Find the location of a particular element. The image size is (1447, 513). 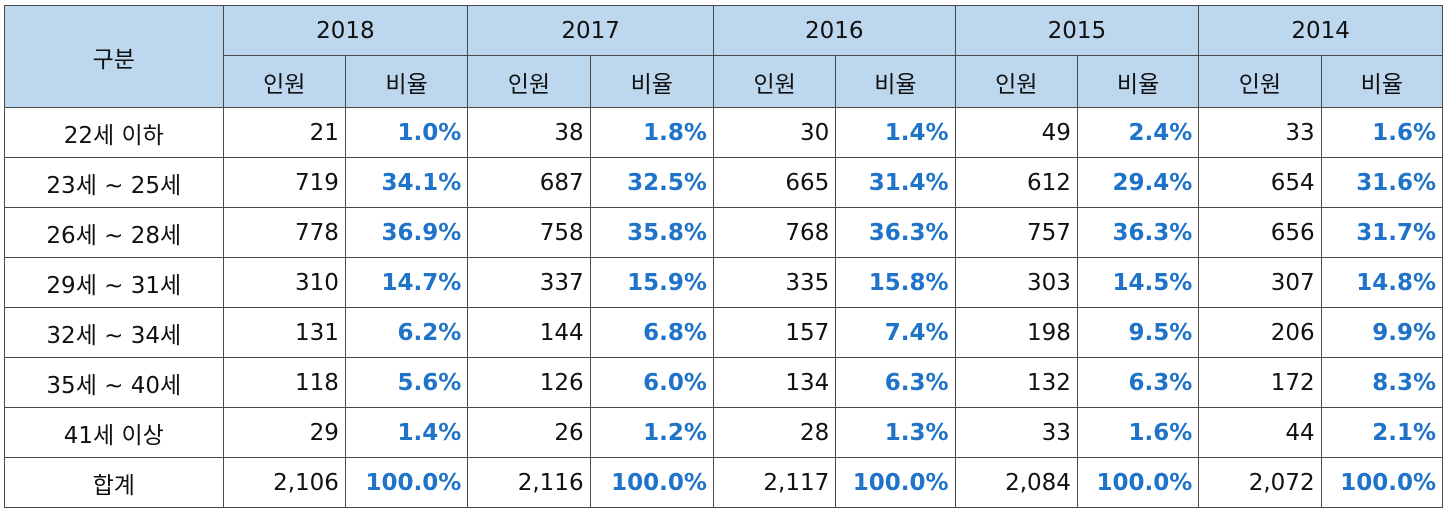

count-cell: 758 is located at coordinates (529, 232).